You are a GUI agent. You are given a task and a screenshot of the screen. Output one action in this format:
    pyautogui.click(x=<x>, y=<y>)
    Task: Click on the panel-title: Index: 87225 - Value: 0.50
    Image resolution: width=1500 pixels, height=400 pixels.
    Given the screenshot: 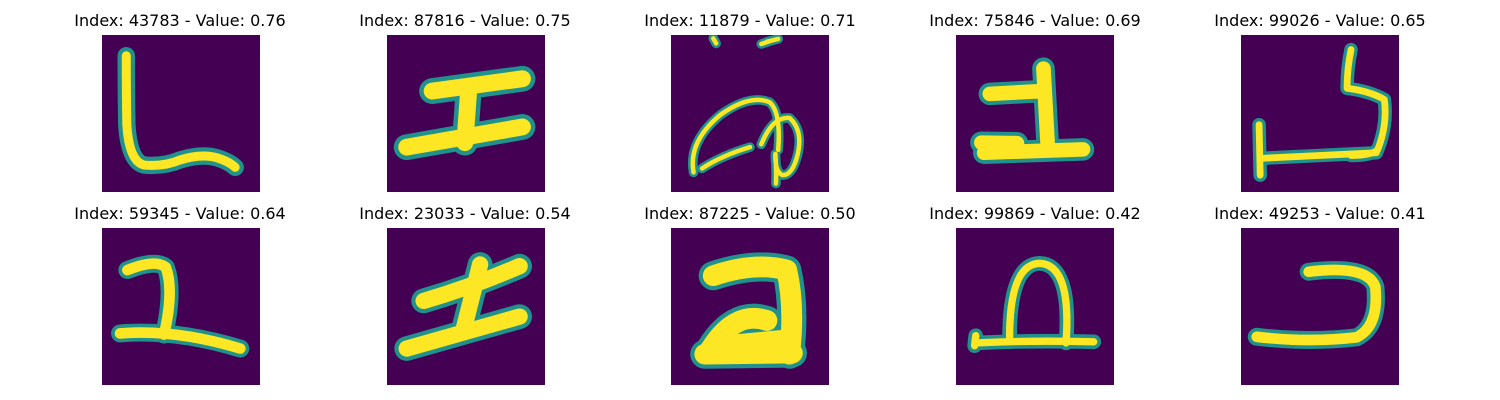 What is the action you would take?
    pyautogui.click(x=750, y=213)
    